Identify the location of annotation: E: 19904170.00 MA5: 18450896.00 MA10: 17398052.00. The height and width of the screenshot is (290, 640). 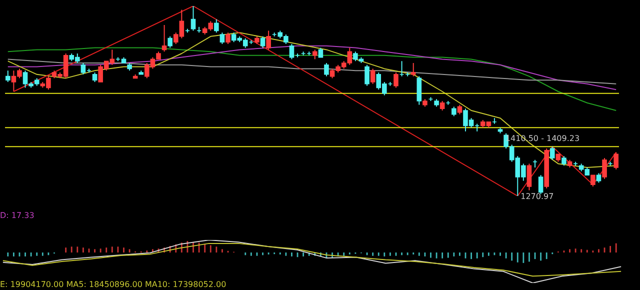
(113, 284).